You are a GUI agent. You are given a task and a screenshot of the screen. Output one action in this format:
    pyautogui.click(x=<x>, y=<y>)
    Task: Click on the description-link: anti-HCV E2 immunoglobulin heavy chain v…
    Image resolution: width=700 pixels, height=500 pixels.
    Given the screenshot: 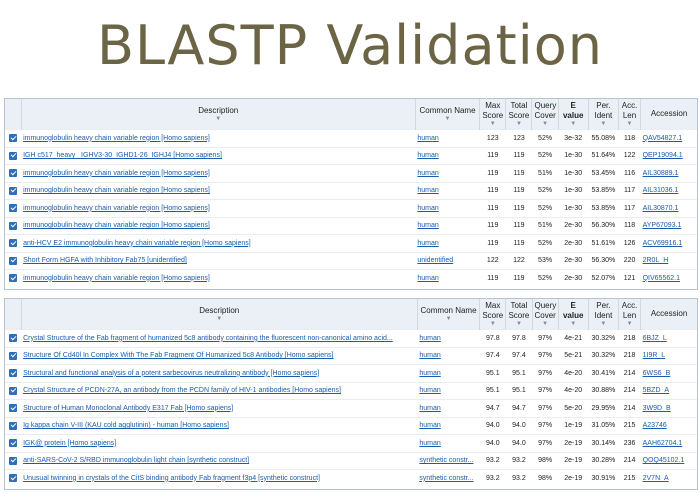 What is the action you would take?
    pyautogui.click(x=218, y=243)
    